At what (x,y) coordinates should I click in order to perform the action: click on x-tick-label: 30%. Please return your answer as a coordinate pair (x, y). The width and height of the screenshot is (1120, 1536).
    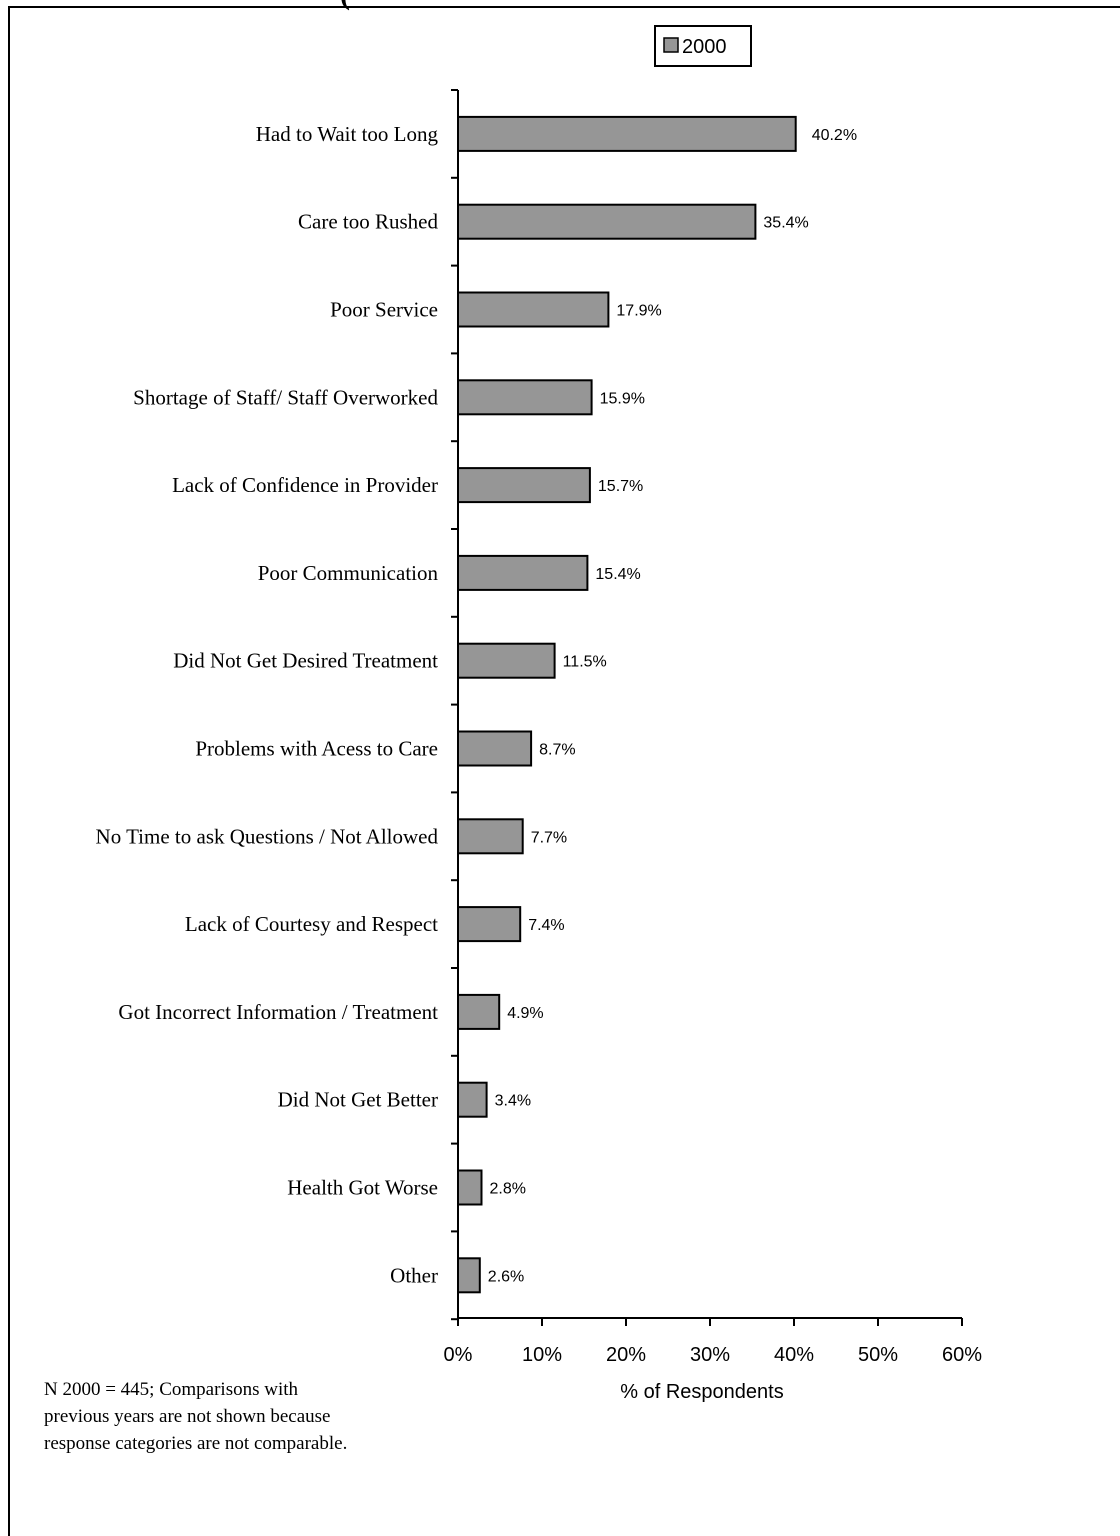
    Looking at the image, I should click on (710, 1355).